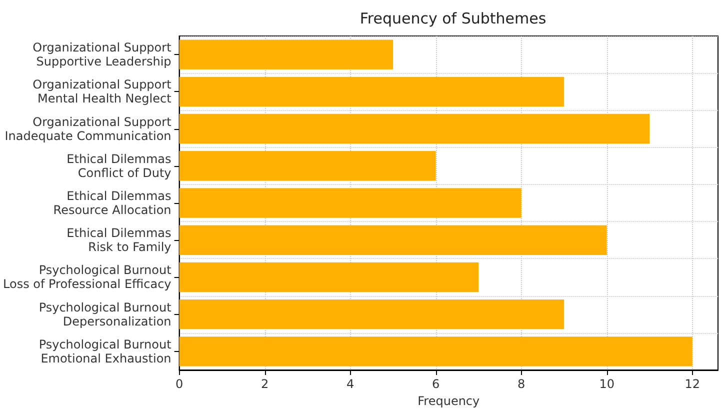 The image size is (721, 417). What do you see at coordinates (119, 166) in the screenshot?
I see `y-tick-label: Ethical Dilemmas Conflict of Duty` at bounding box center [119, 166].